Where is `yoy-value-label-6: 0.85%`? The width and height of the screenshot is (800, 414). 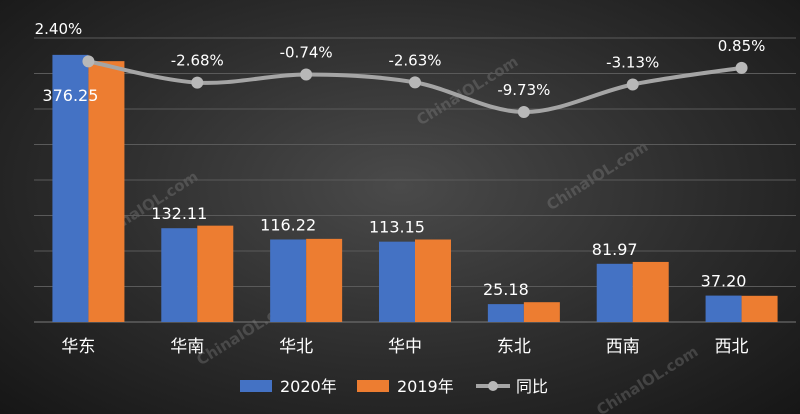
yoy-value-label-6: 0.85% is located at coordinates (742, 46).